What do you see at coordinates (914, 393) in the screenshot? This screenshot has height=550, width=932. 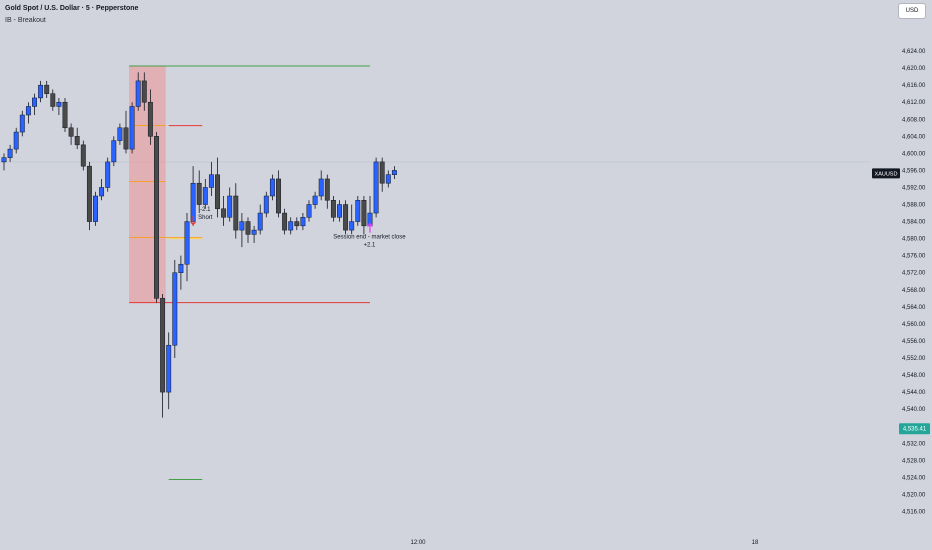 I see `y-tick-label: 4,544.00` at bounding box center [914, 393].